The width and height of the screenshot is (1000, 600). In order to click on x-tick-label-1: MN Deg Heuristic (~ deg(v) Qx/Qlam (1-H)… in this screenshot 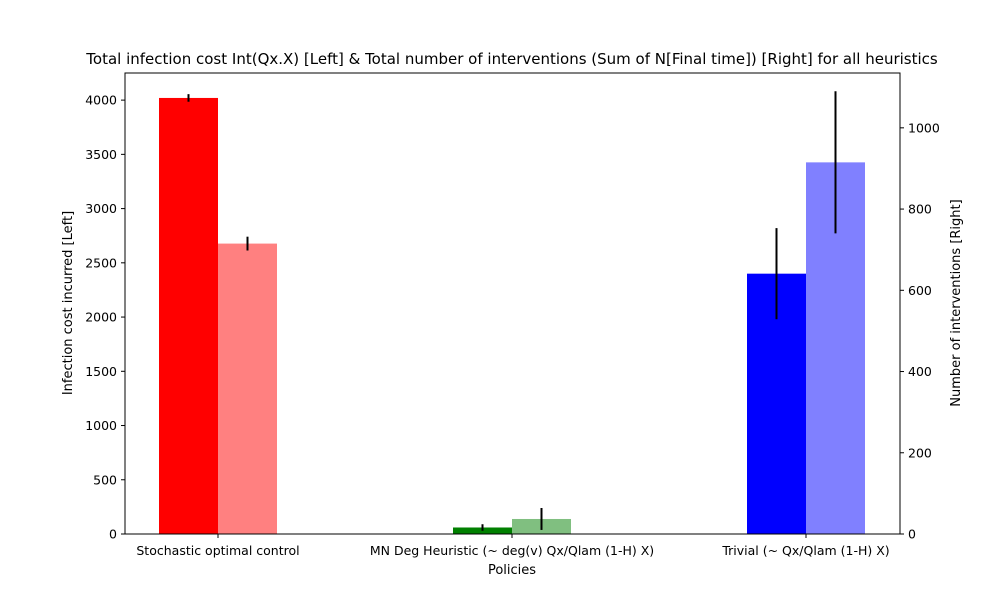, I will do `click(512, 550)`.